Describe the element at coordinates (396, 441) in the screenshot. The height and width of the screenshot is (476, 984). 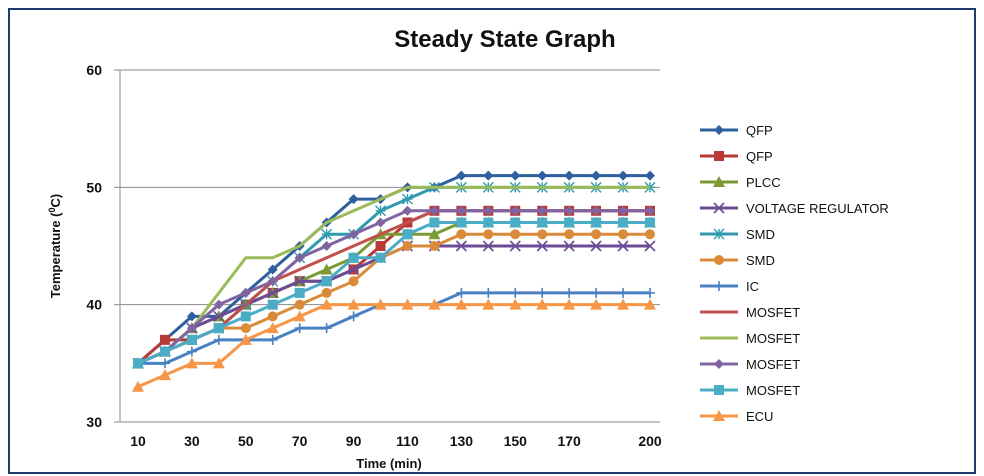
I see `x-tick-labels: 10 30 50 70 90 110 130 150 170 200` at that location.